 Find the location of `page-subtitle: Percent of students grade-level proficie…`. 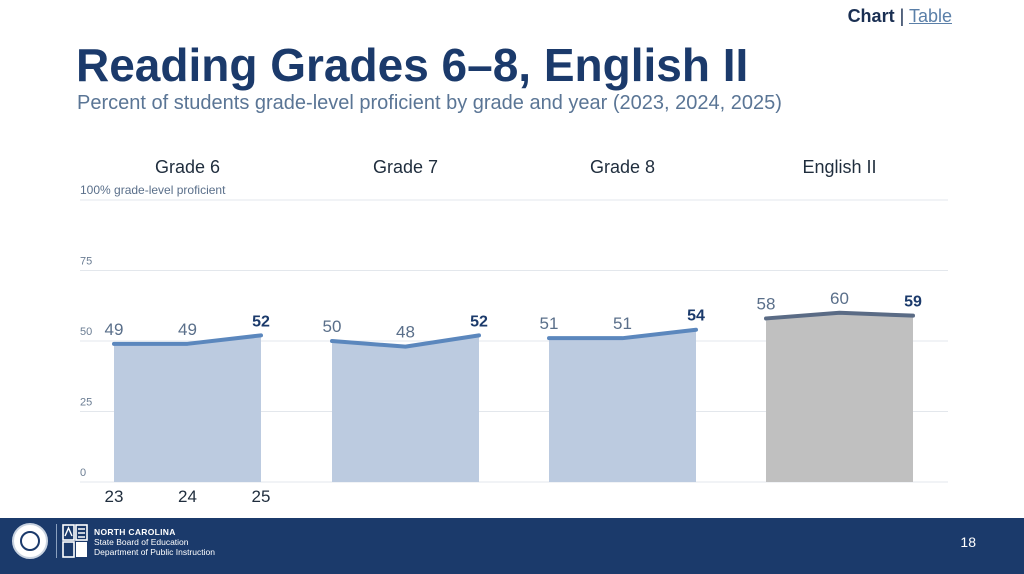

page-subtitle: Percent of students grade-level proficie… is located at coordinates (429, 103).